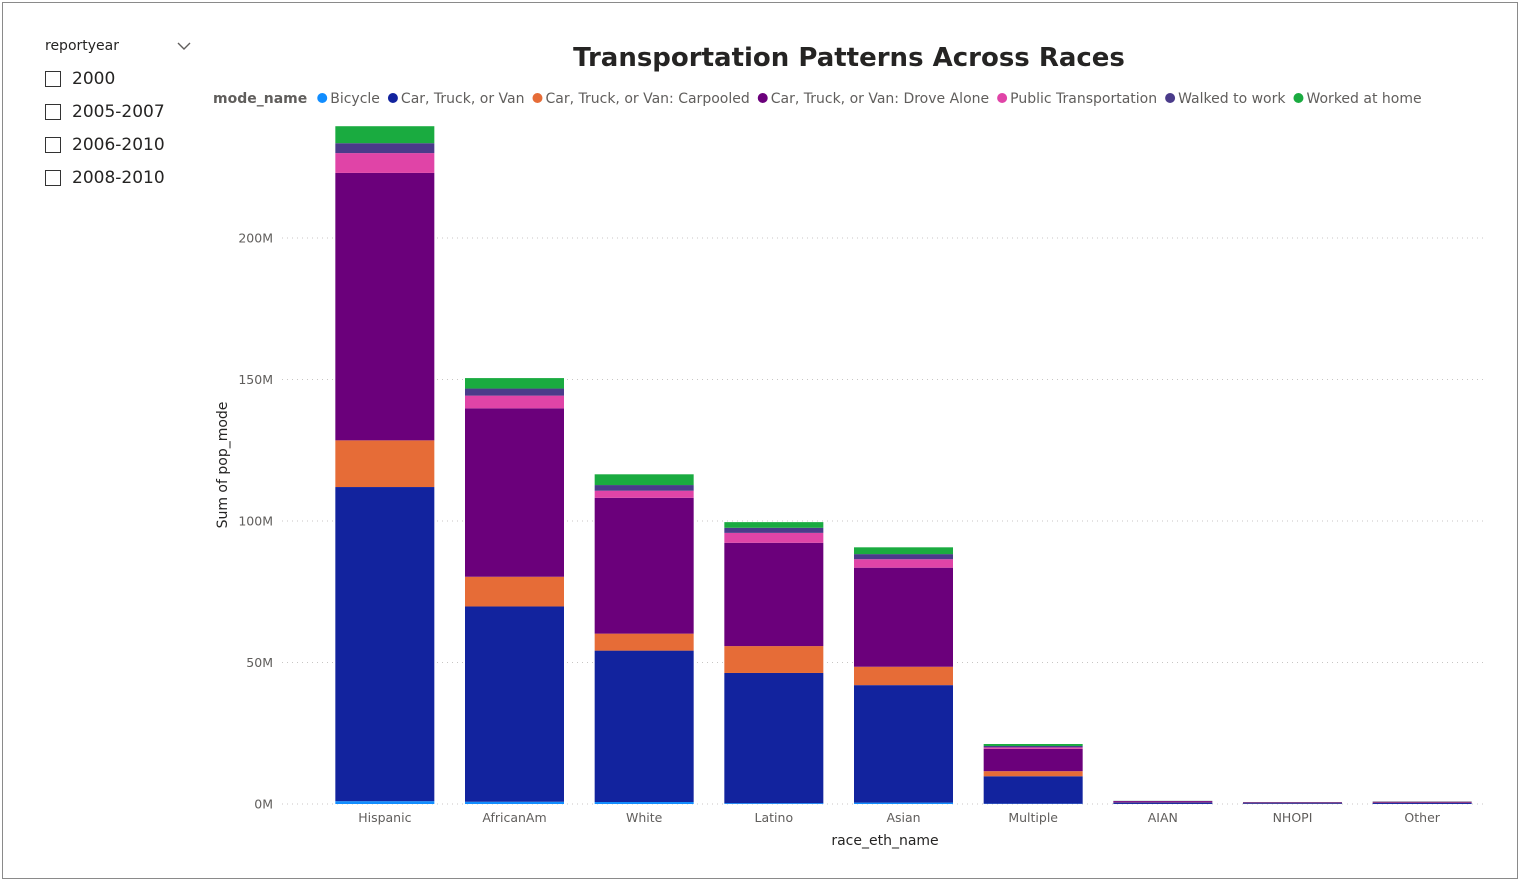 The height and width of the screenshot is (883, 1522). Describe the element at coordinates (184, 46) in the screenshot. I see `chevron-down-icon` at that location.